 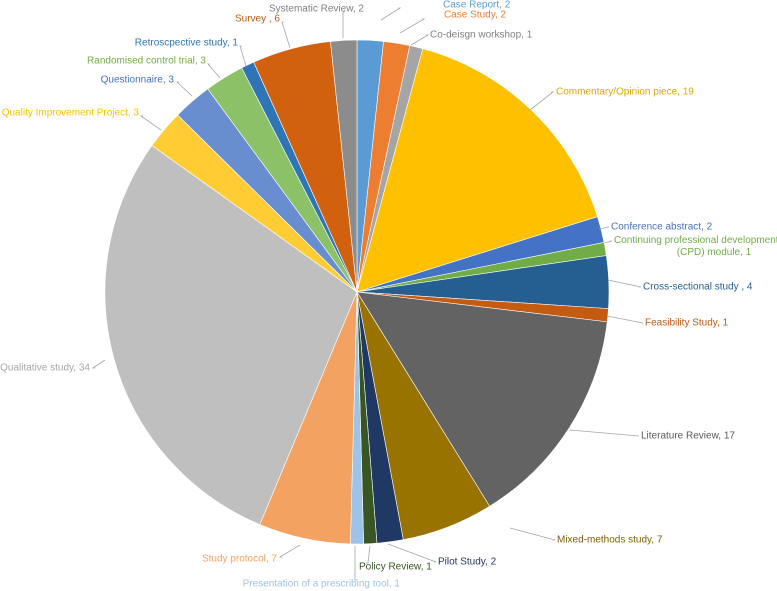 I want to click on leader-line-literature-review, so click(x=604, y=433).